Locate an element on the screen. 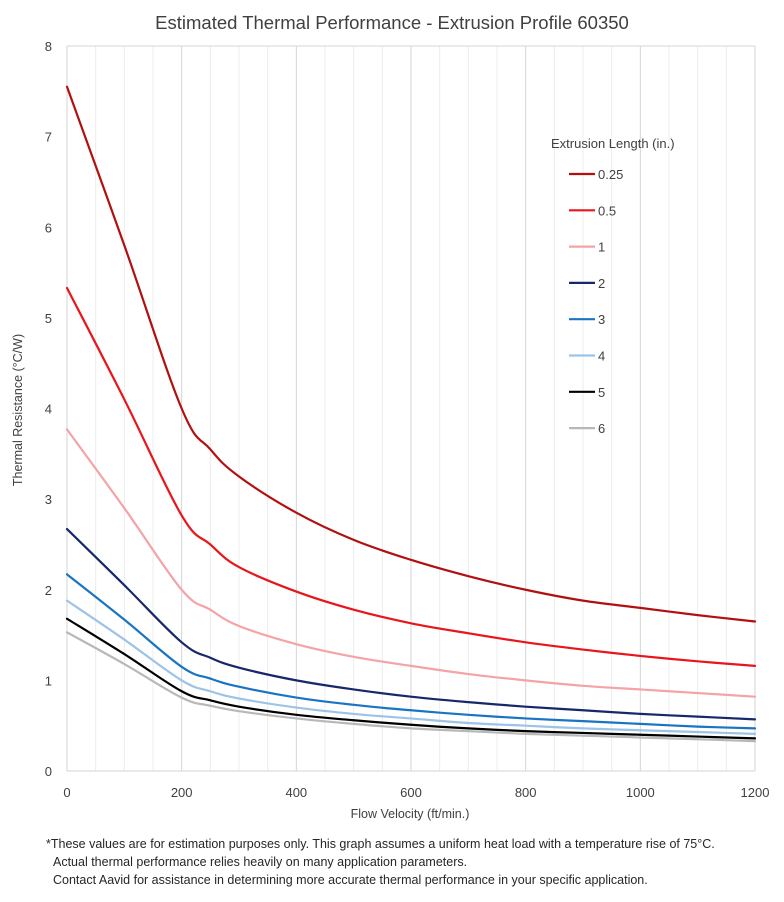 The width and height of the screenshot is (784, 902). y-tick-label: 2 is located at coordinates (48, 590).